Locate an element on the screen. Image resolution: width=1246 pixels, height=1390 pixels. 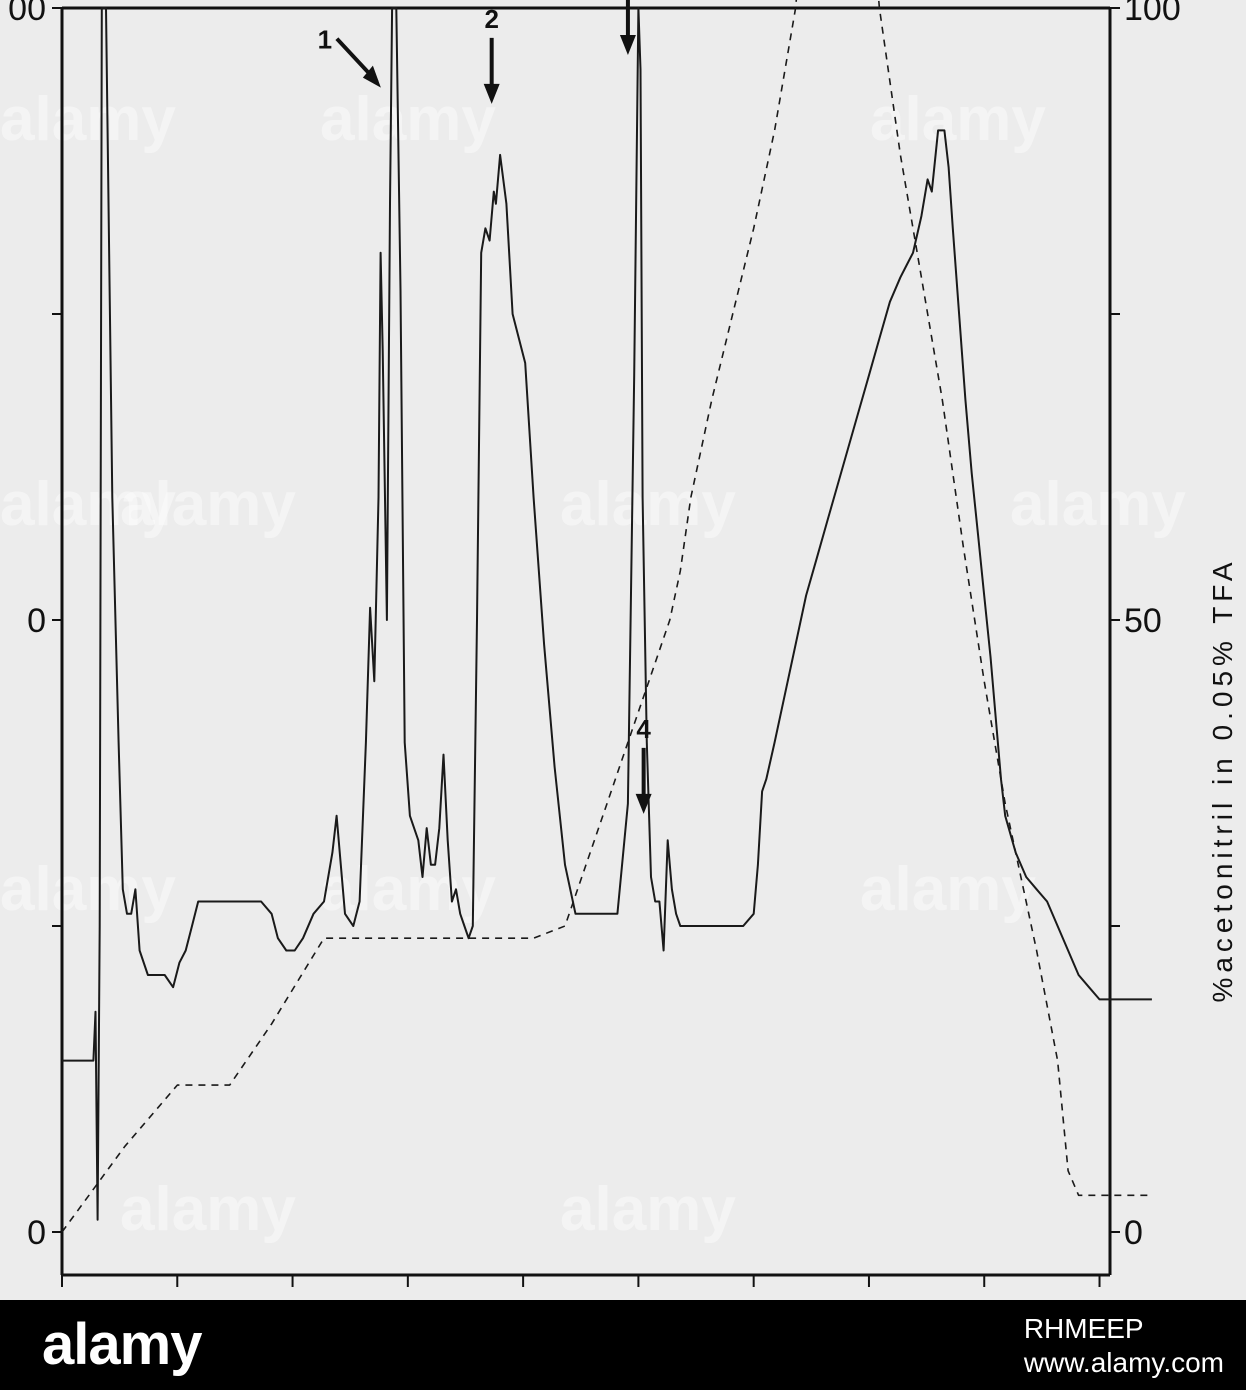
peak-label: 2 is located at coordinates (491, 19).